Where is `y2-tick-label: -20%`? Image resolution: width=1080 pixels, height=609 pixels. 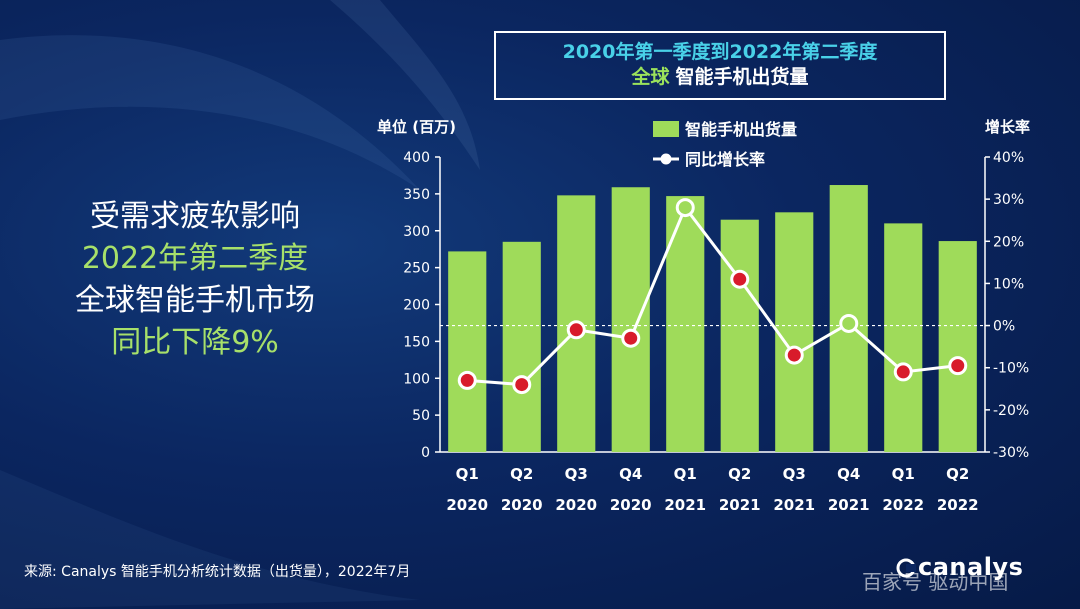 y2-tick-label: -20% is located at coordinates (1011, 411).